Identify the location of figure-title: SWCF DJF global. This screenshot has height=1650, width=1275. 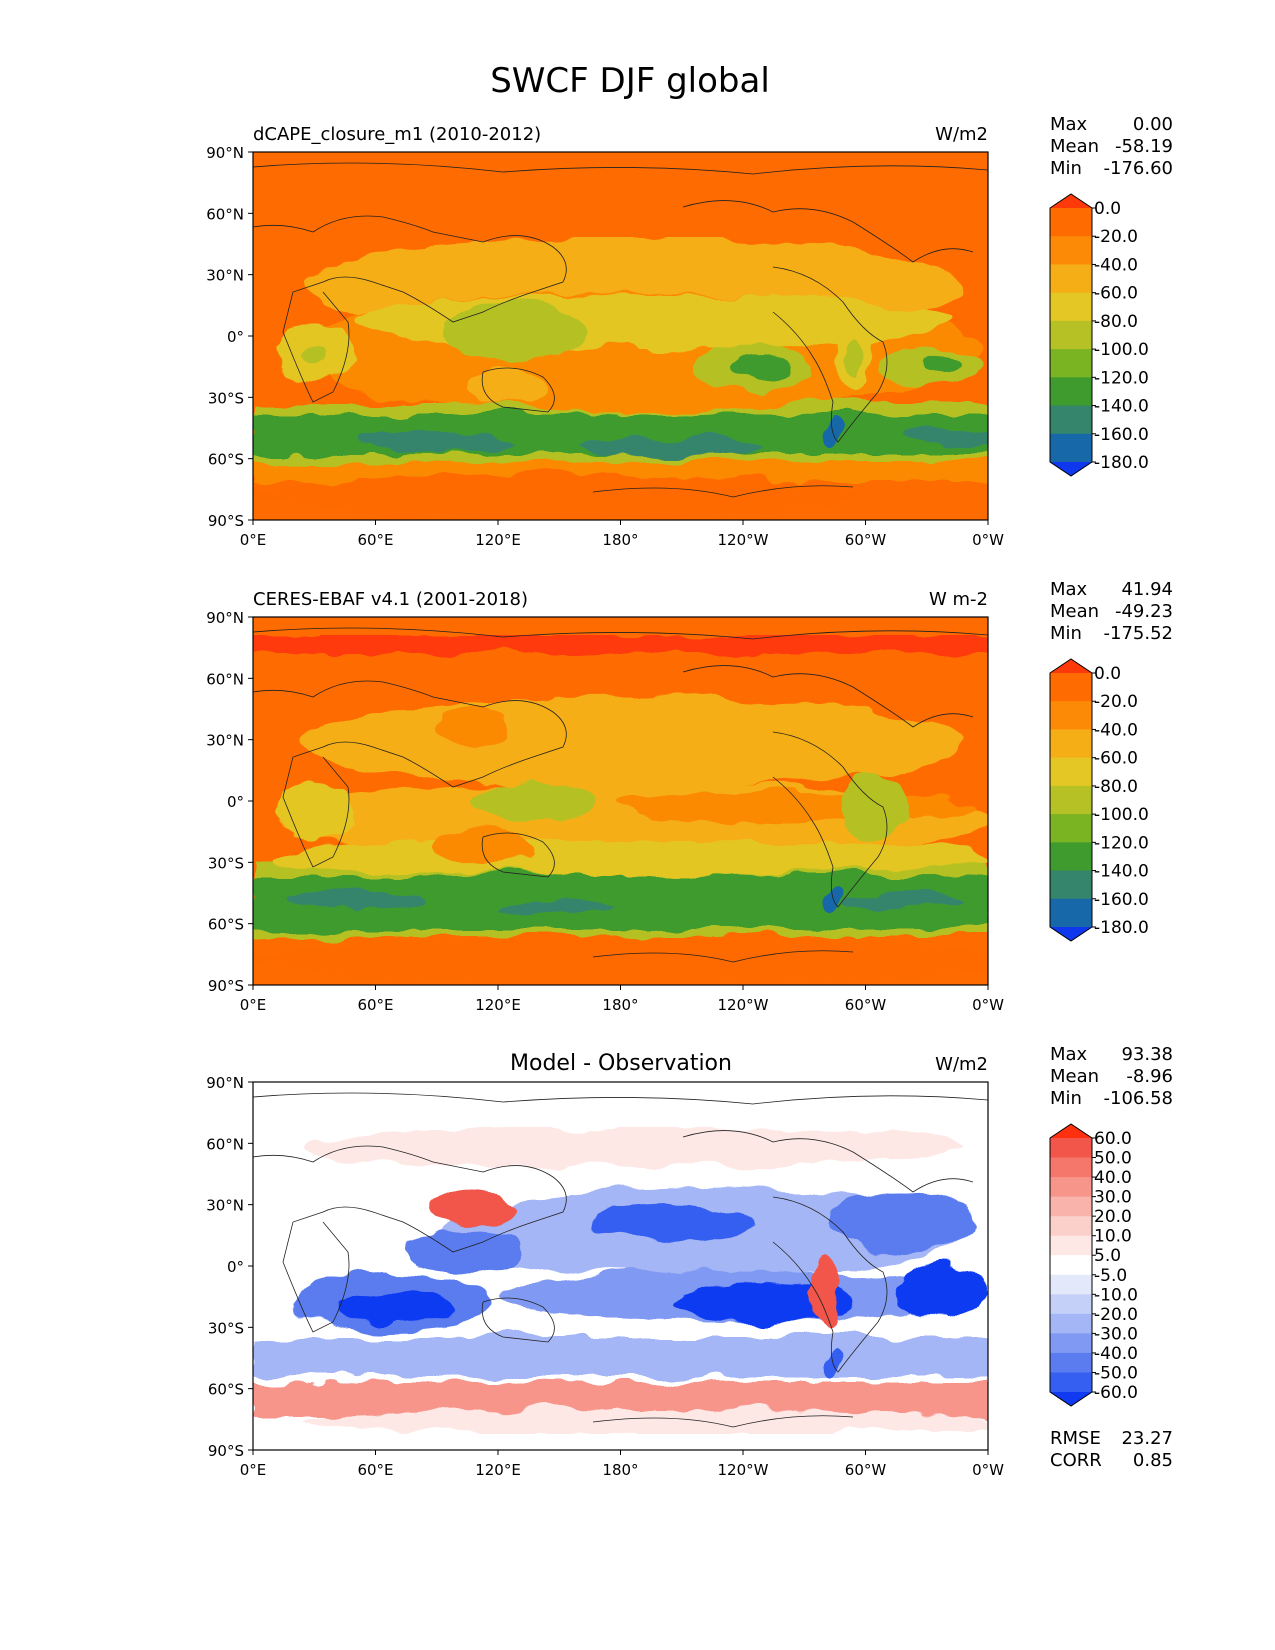
(630, 81).